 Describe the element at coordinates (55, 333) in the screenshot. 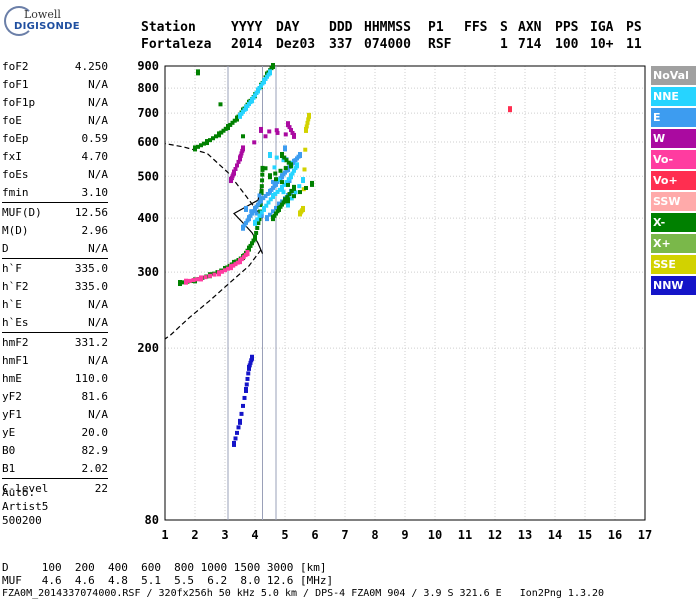

I see `param-separator` at that location.